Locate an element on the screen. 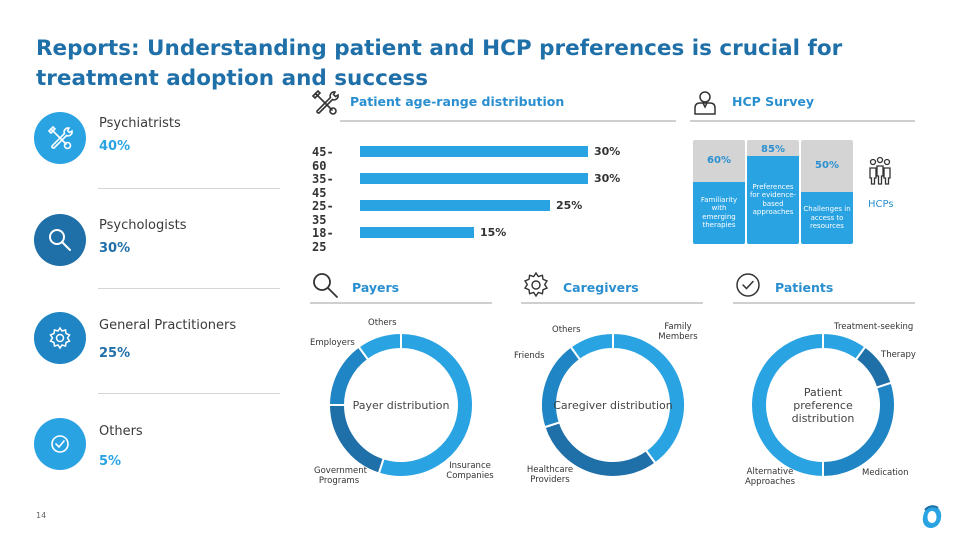  survey-bar: Challenges in access to resources is located at coordinates (827, 218).